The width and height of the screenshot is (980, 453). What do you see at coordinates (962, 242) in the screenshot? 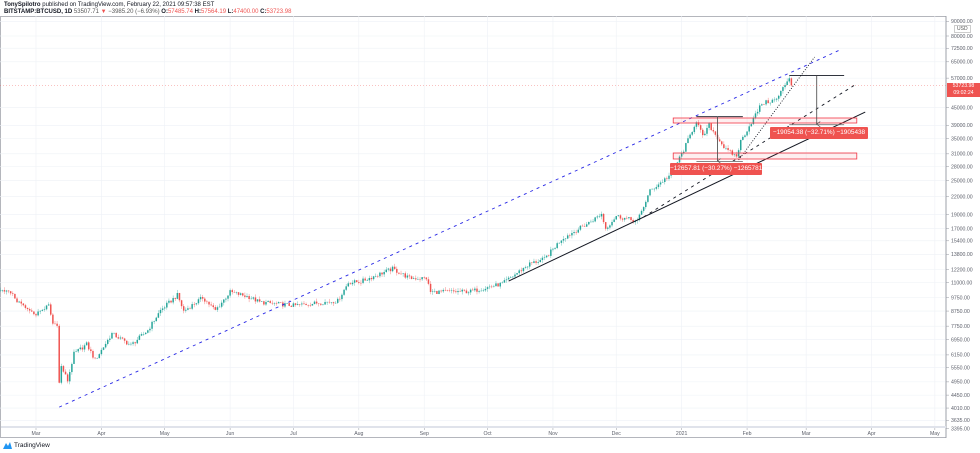
I see `price-tick-label: 15400.00` at bounding box center [962, 242].